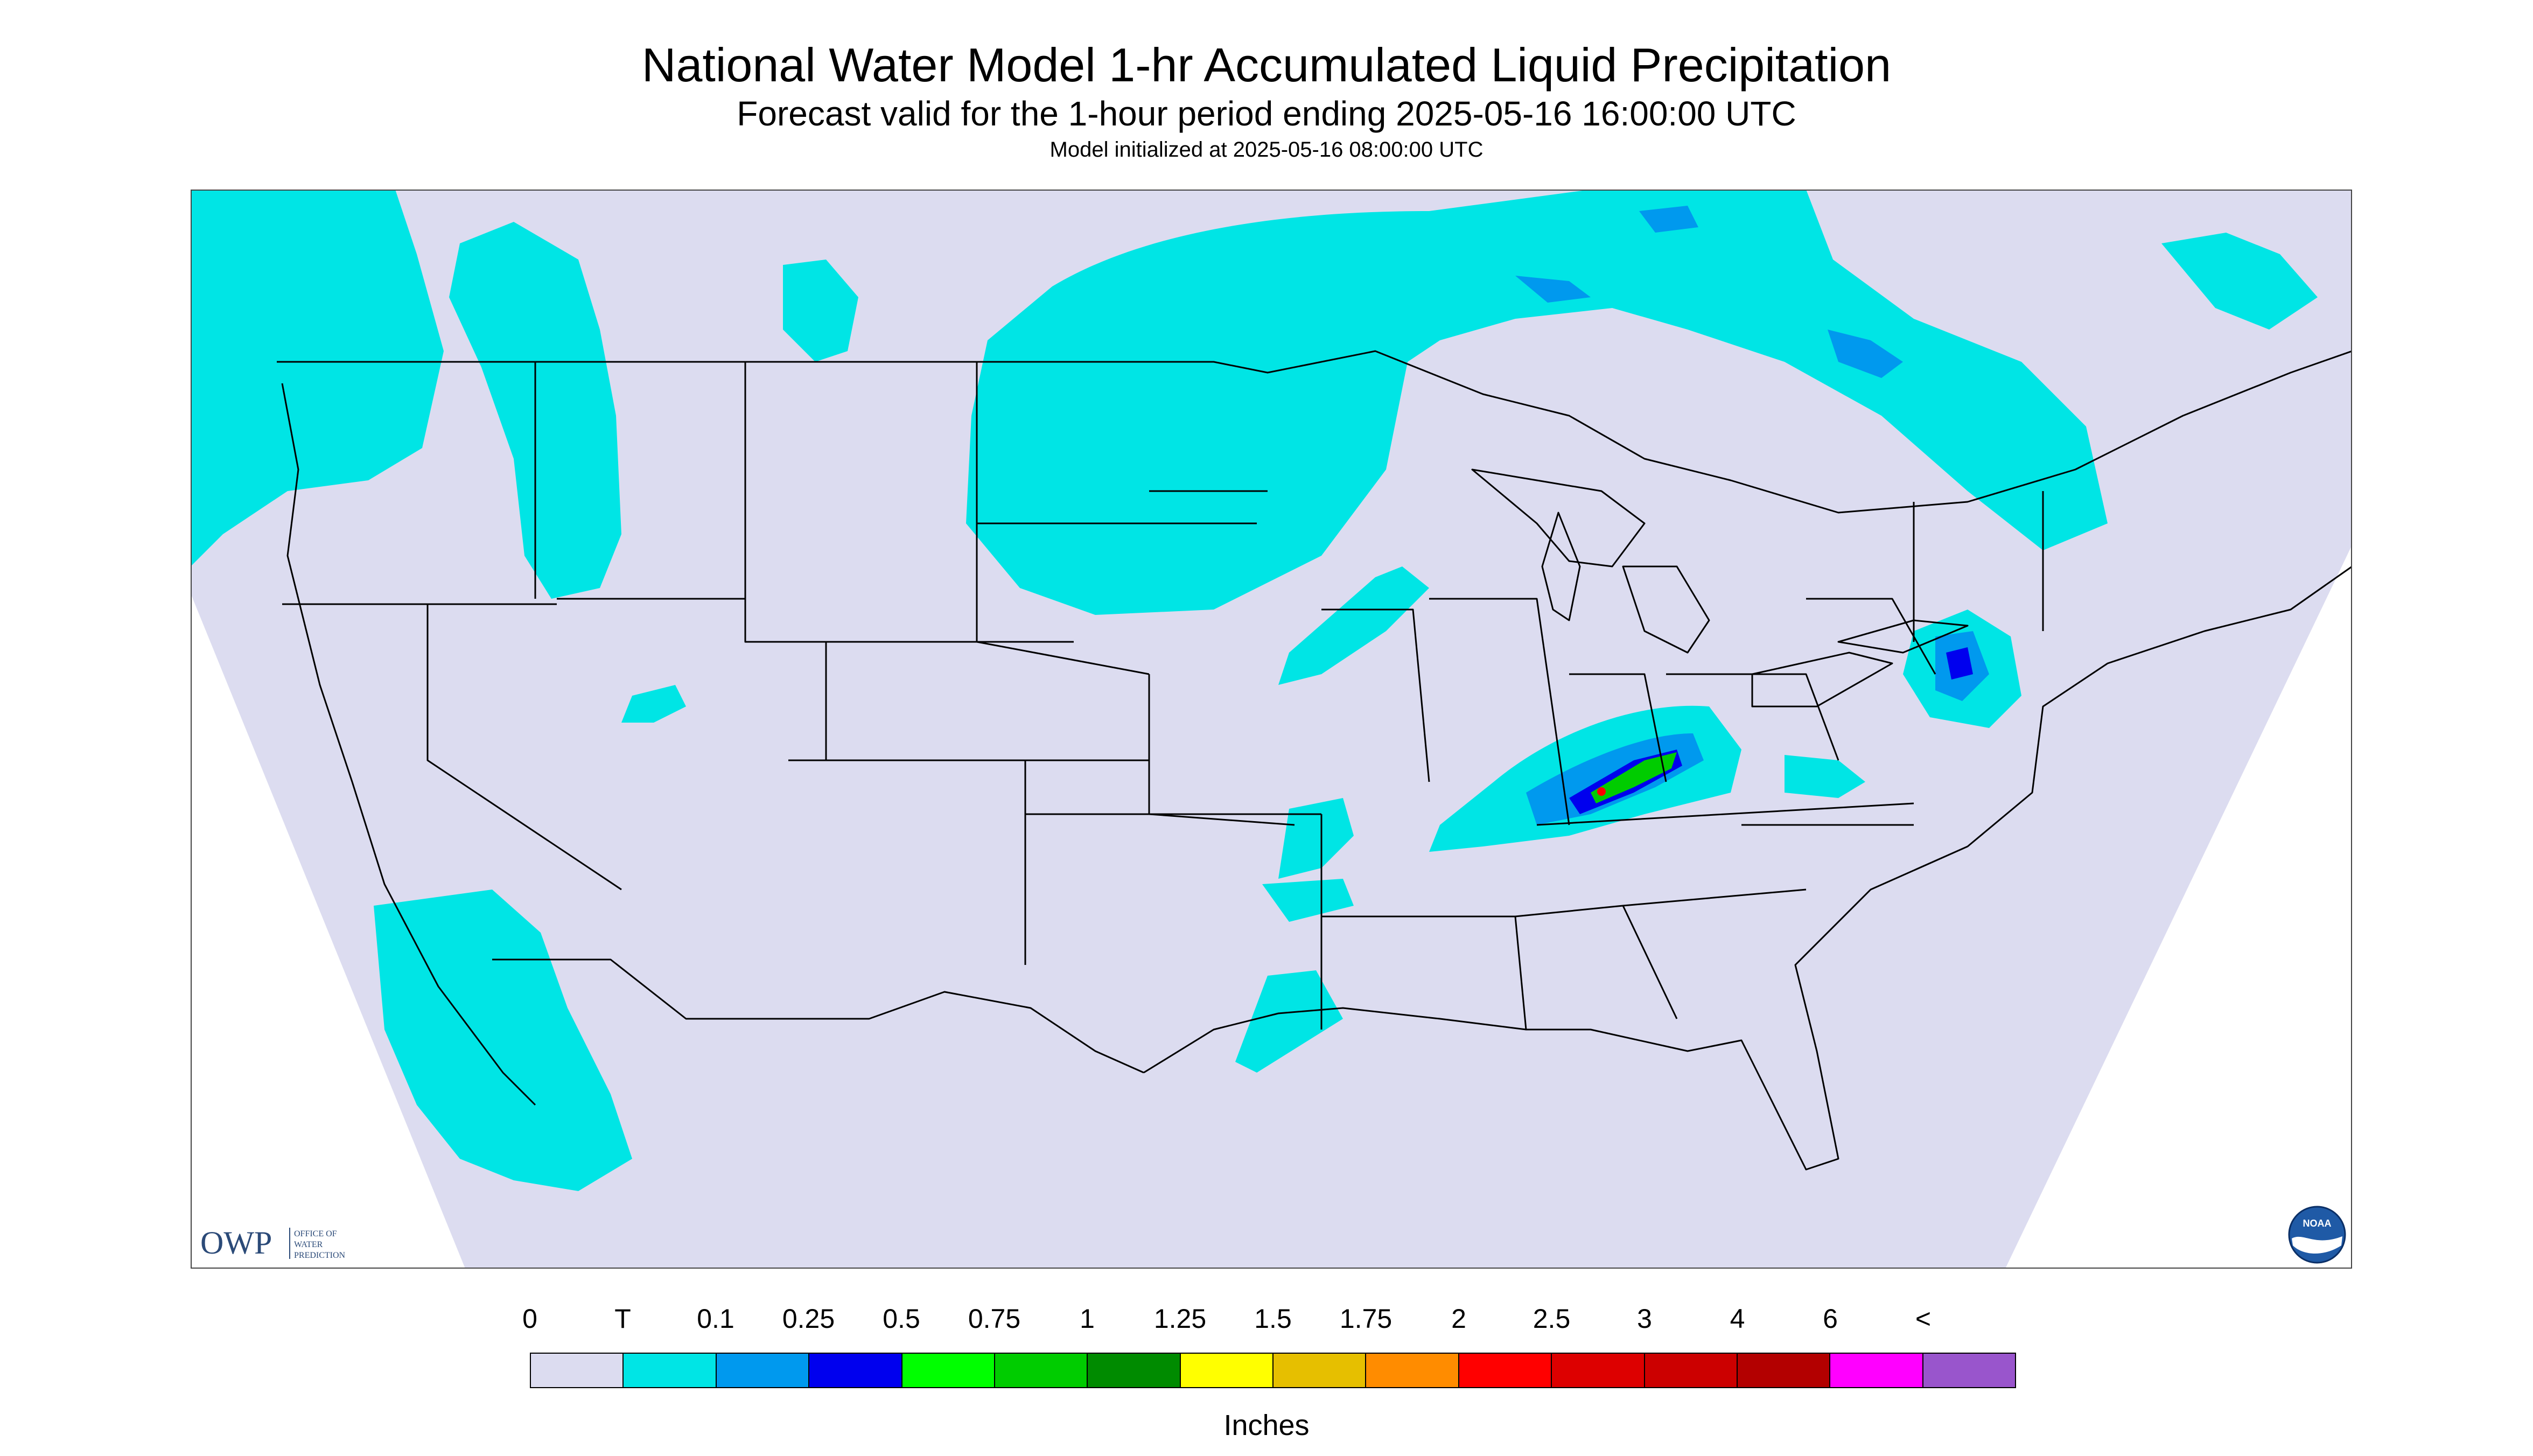 This screenshot has height=1456, width=2533. What do you see at coordinates (273, 1243) in the screenshot?
I see `owp-logo: OWP OFFICE OF WATER PREDICTION` at bounding box center [273, 1243].